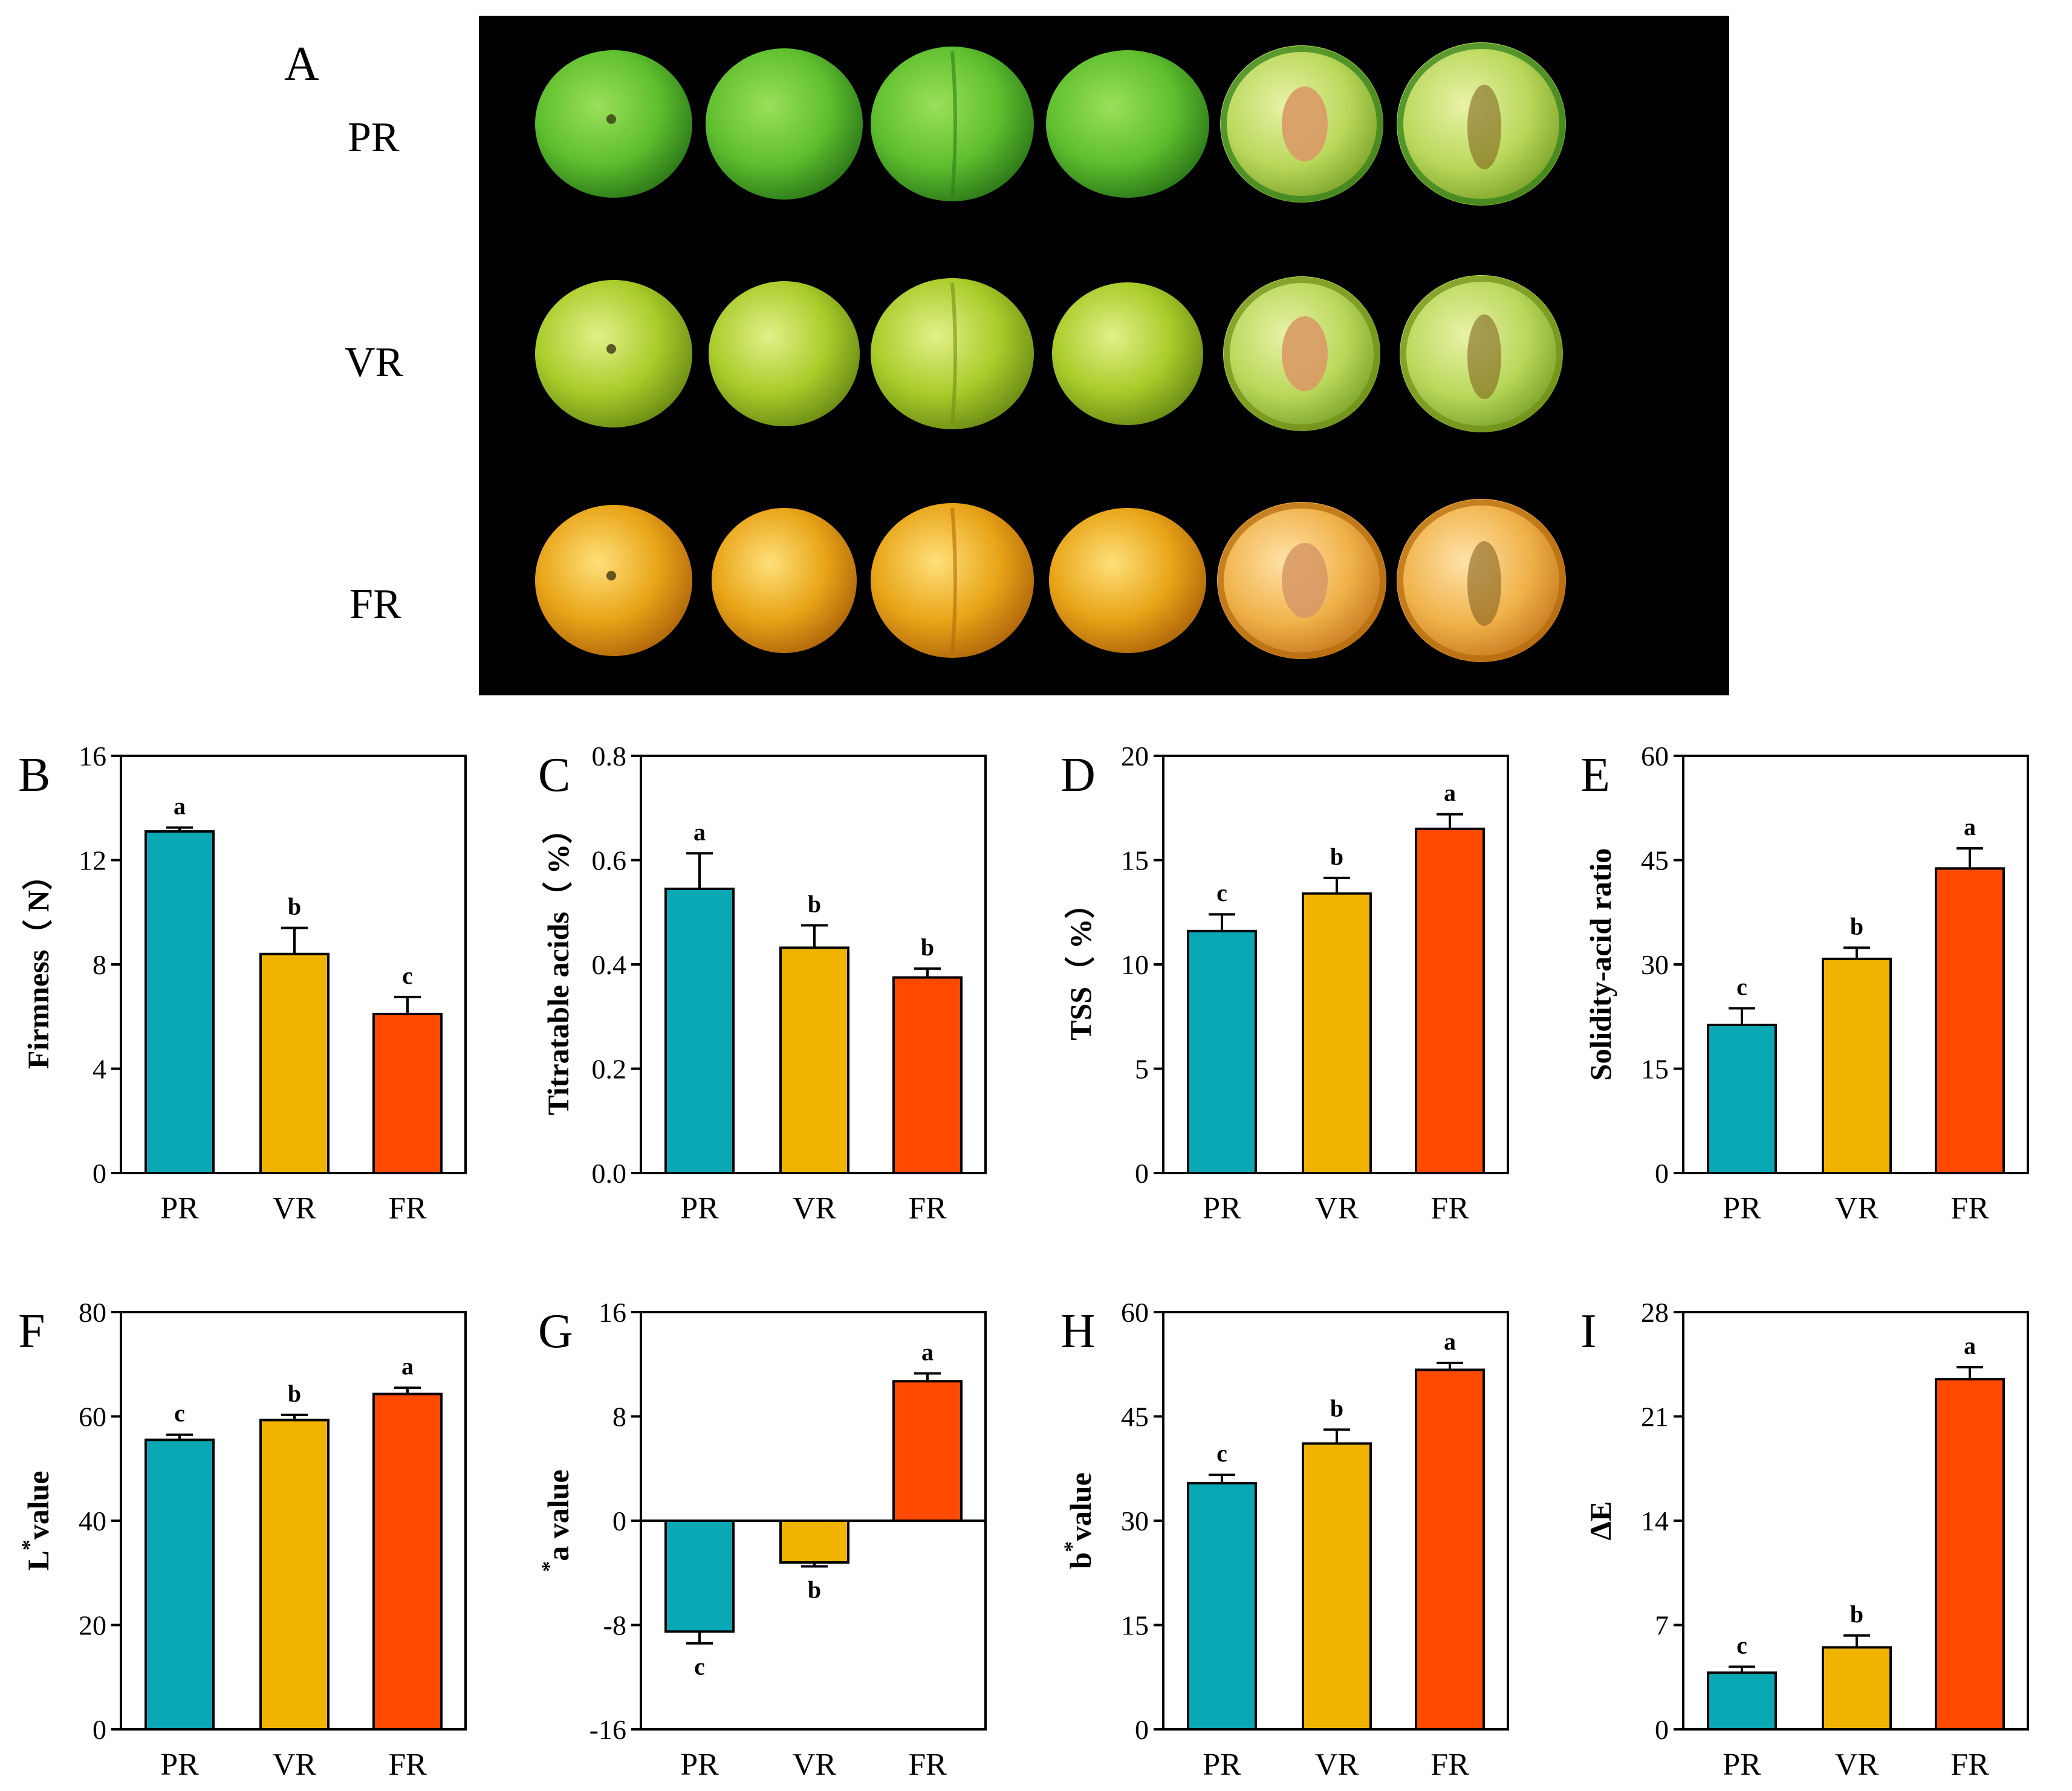 Image resolution: width=2072 pixels, height=1791 pixels. I want to click on panel-letter-a: A, so click(301, 64).